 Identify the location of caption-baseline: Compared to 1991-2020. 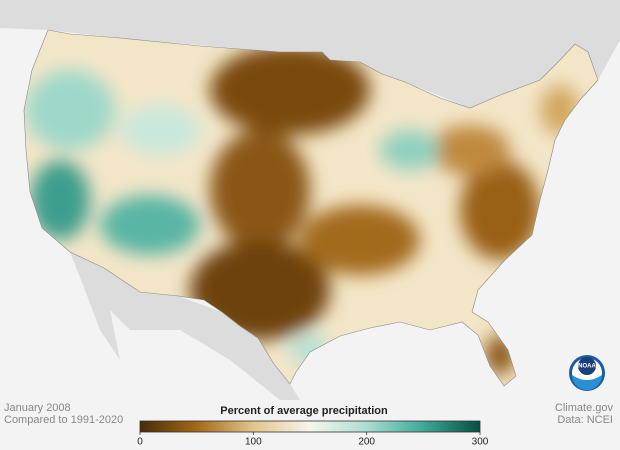
(63, 420).